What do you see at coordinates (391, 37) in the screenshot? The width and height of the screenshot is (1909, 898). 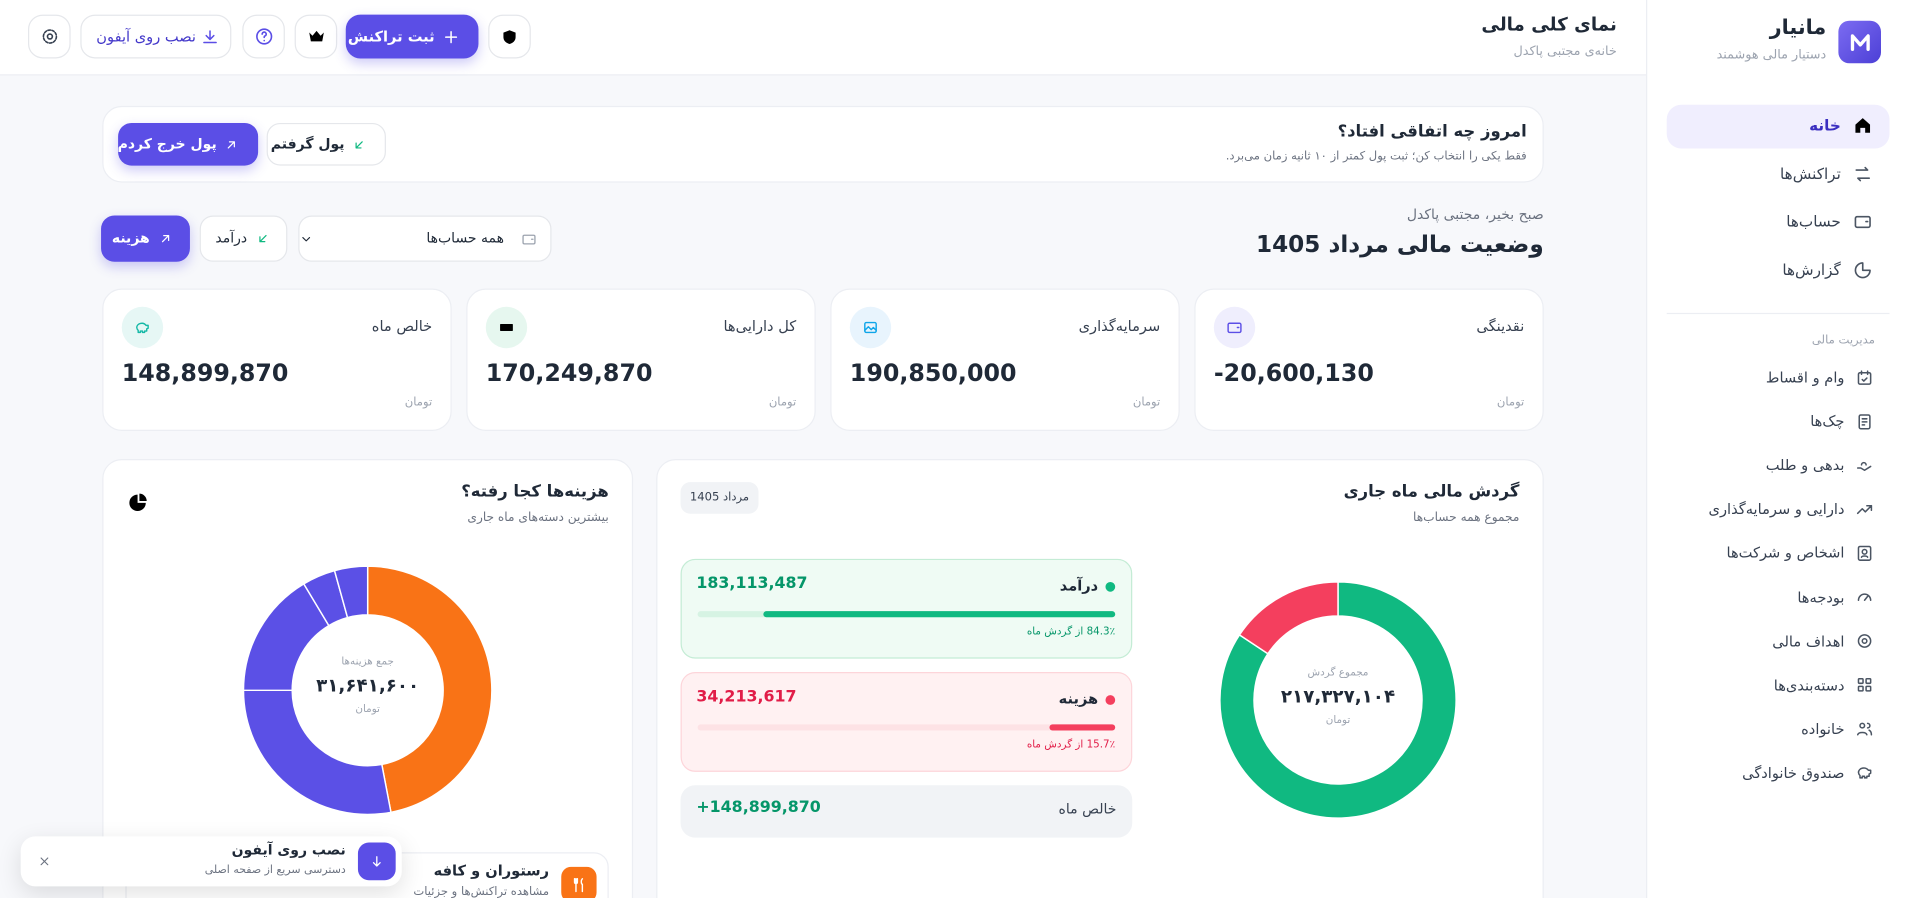 I see `add-transaction-label: ثبت تراکنش` at bounding box center [391, 37].